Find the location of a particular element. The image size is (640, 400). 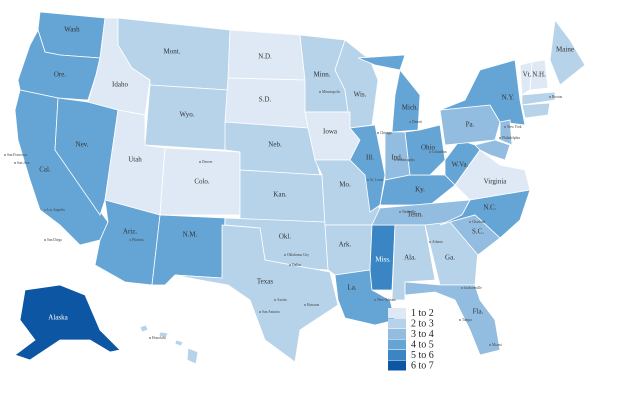

city-label: Atlanta is located at coordinates (437, 242).